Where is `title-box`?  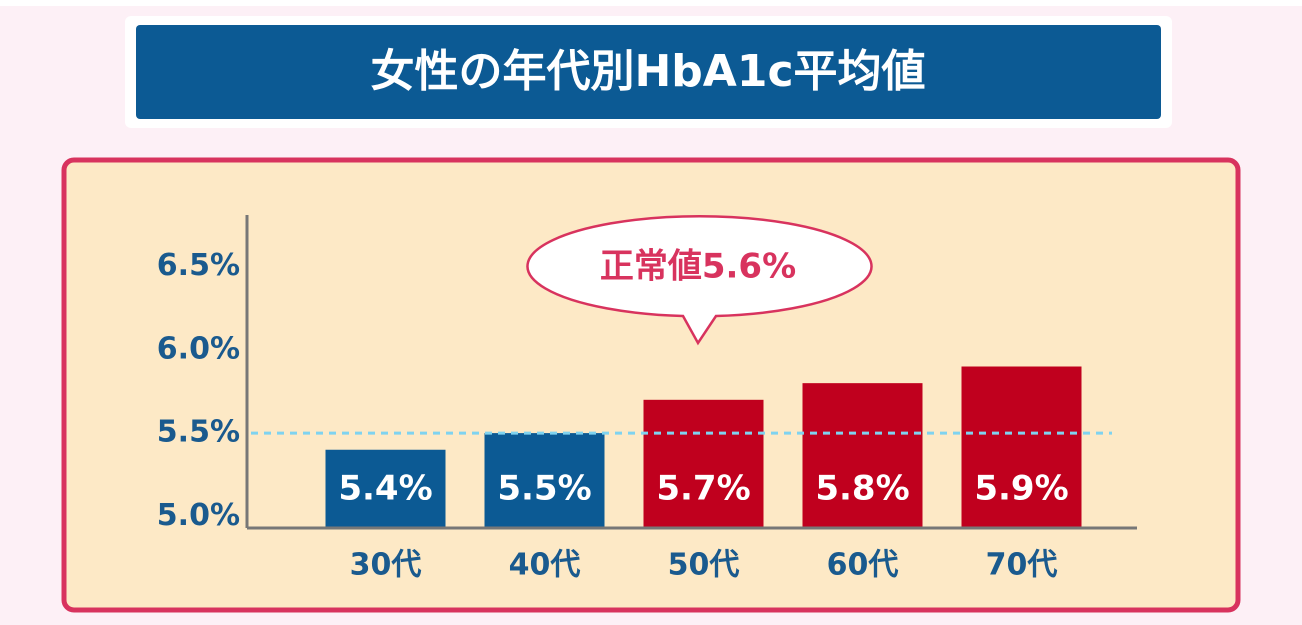 title-box is located at coordinates (648, 72).